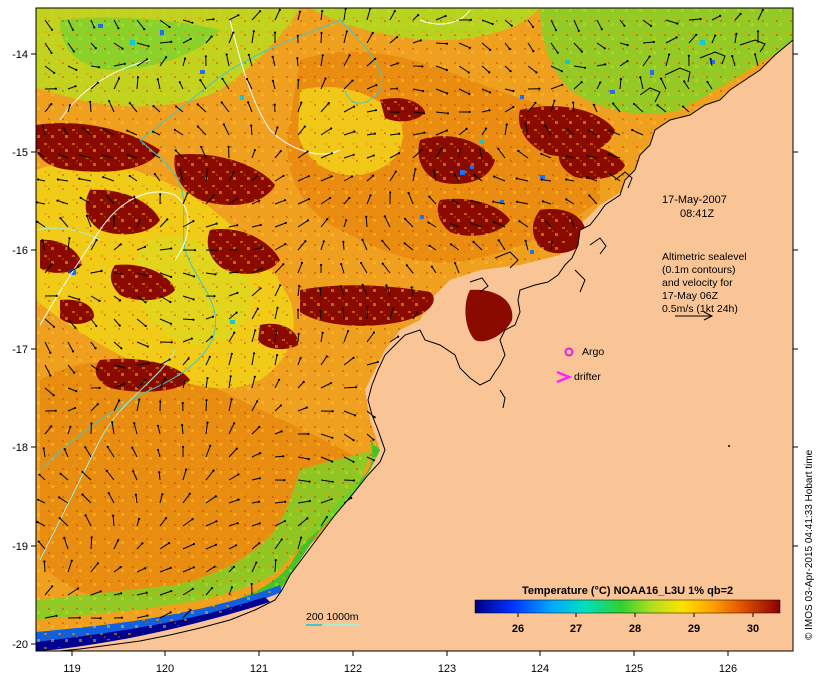 The image size is (820, 680). I want to click on lat-tick-label: -17, so click(20, 350).